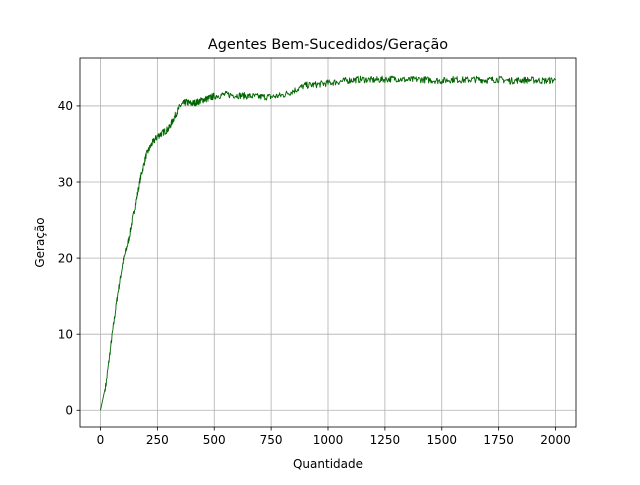 The height and width of the screenshot is (485, 640). Describe the element at coordinates (65, 334) in the screenshot. I see `y-tick-label: 10` at that location.